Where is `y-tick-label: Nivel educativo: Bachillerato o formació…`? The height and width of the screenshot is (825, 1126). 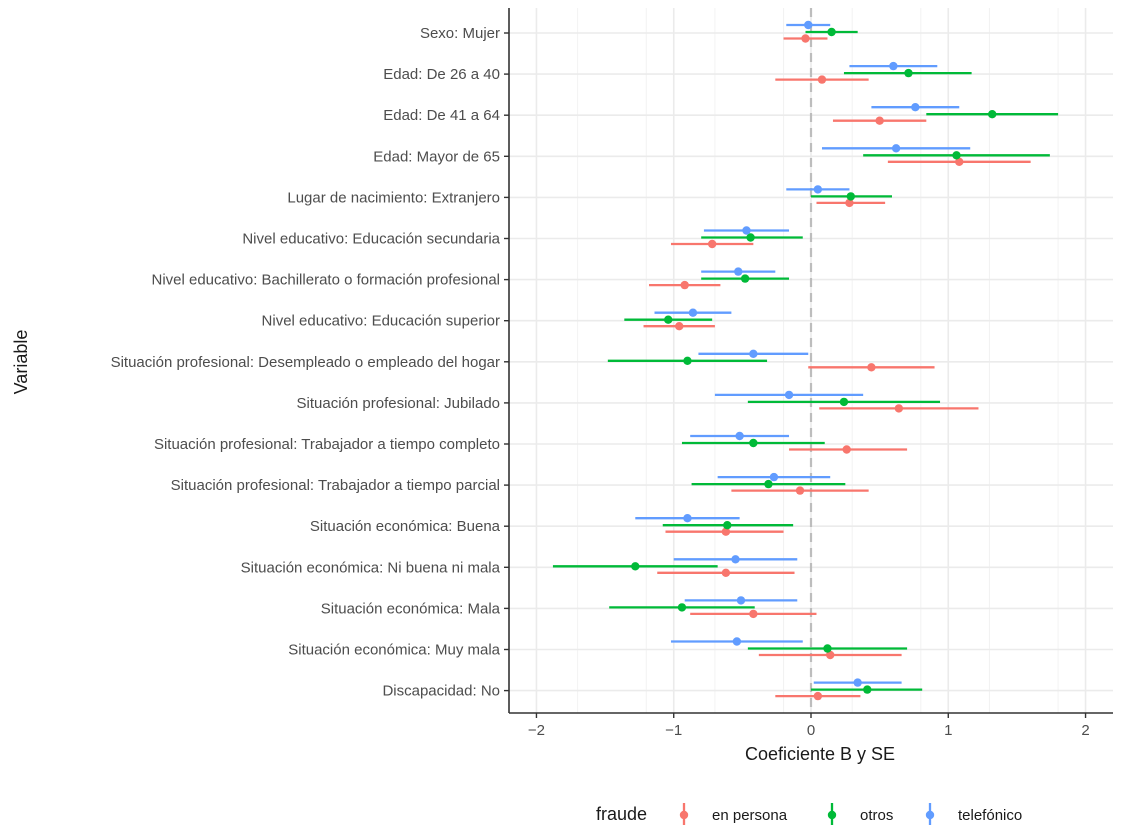
y-tick-label: Nivel educativo: Bachillerato o formació… is located at coordinates (325, 280).